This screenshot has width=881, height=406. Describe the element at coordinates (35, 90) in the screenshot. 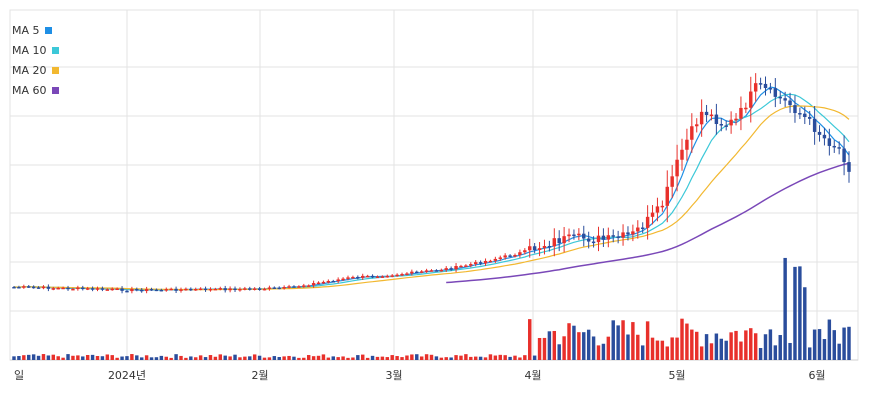

I see `legend-item-ma60: MA 60` at that location.